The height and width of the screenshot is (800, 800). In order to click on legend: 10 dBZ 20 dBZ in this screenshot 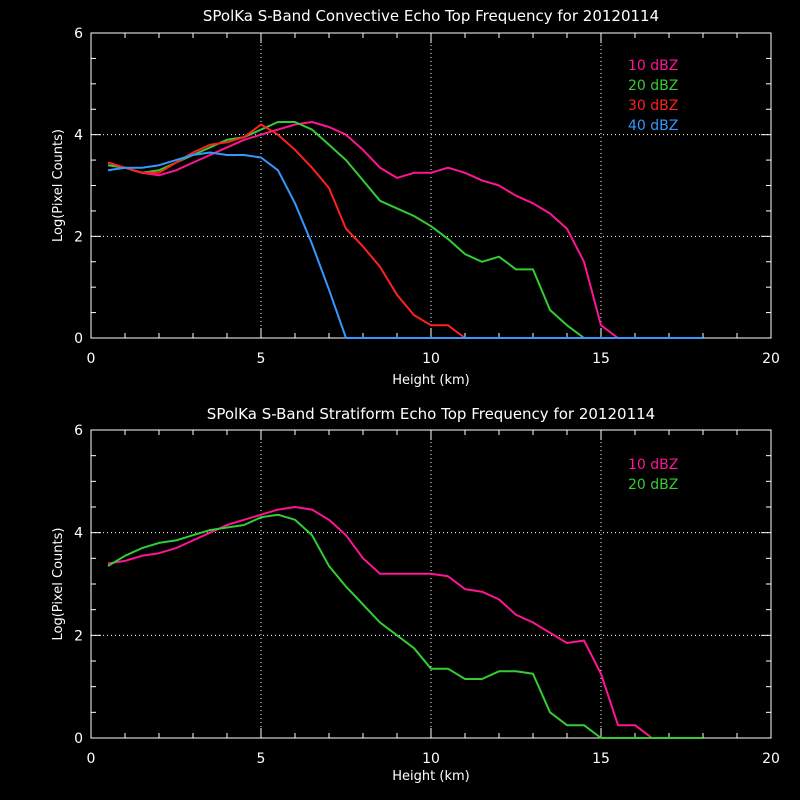, I will do `click(653, 475)`.